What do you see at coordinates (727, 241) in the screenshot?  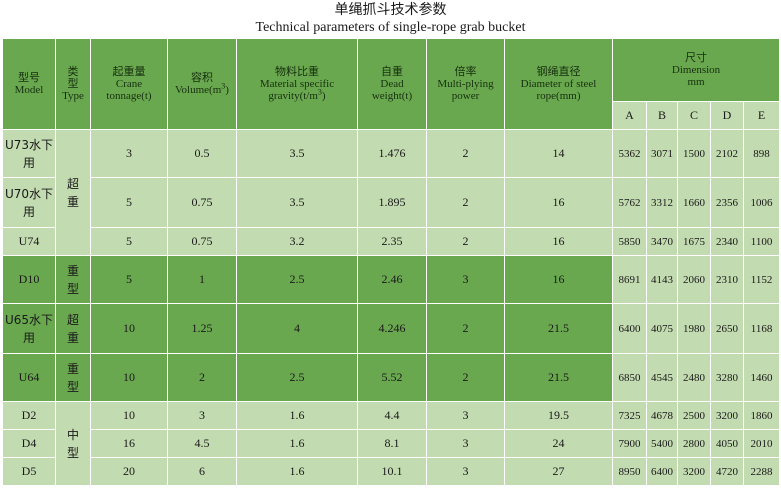 I see `dim-d-cell: 2340` at bounding box center [727, 241].